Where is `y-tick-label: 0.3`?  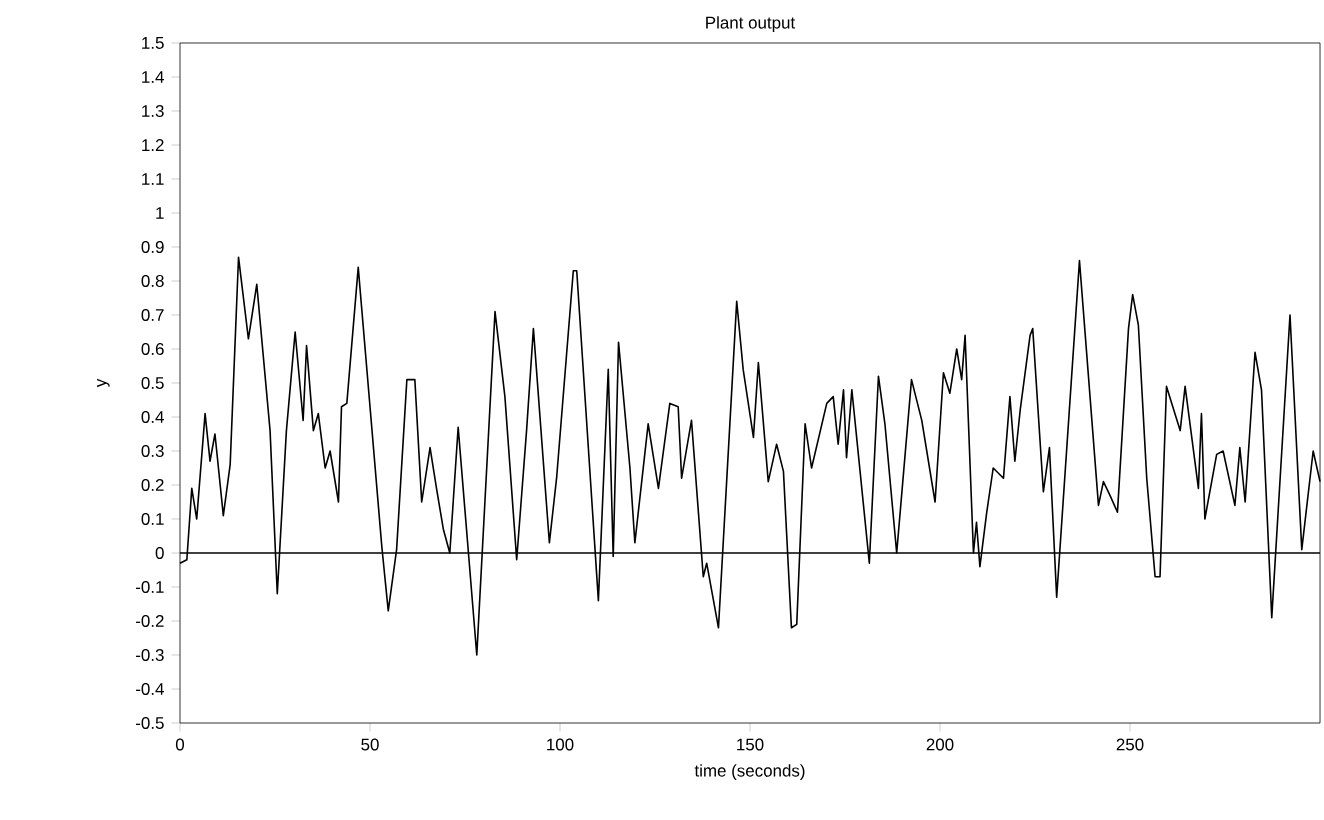 y-tick-label: 0.3 is located at coordinates (152, 451).